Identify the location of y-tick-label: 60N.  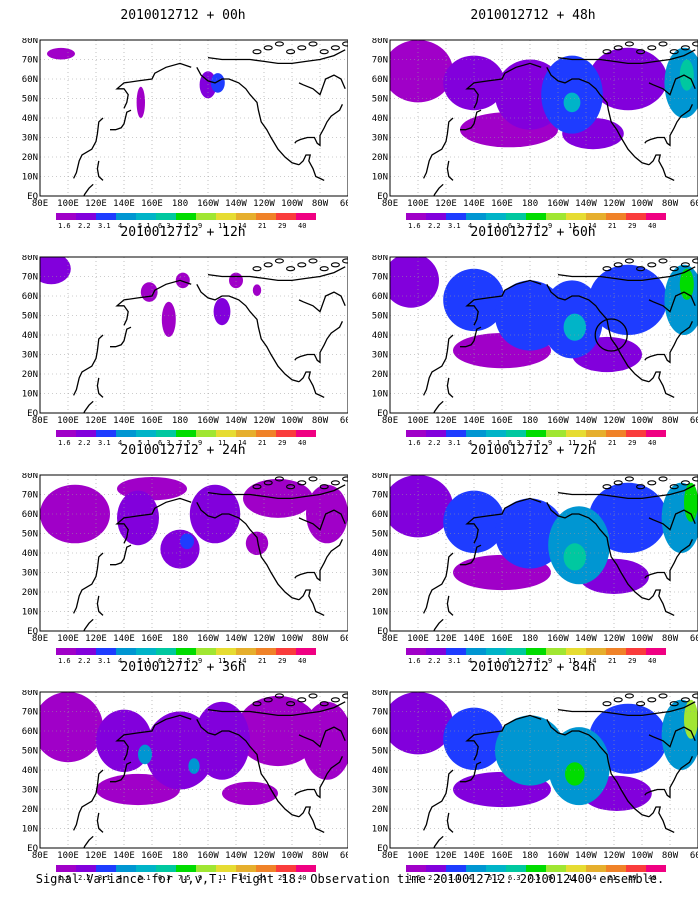
(30, 297).